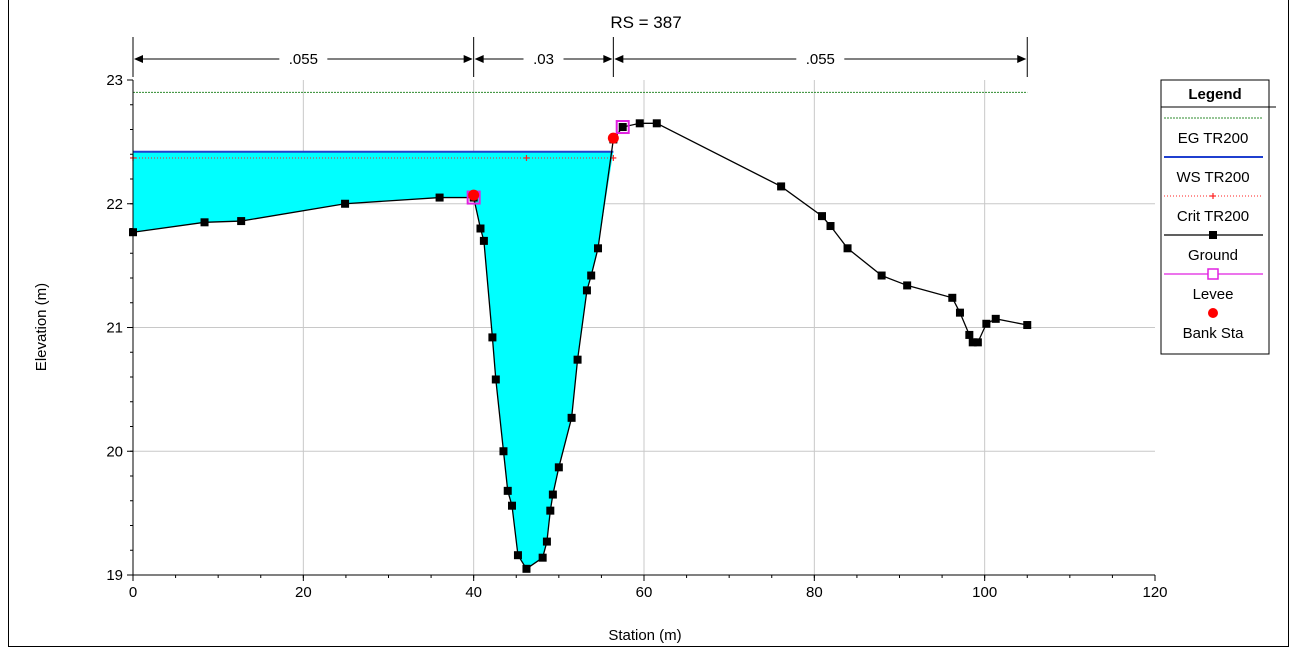 This screenshot has height=649, width=1291. I want to click on x-tick-label: 100, so click(984, 592).